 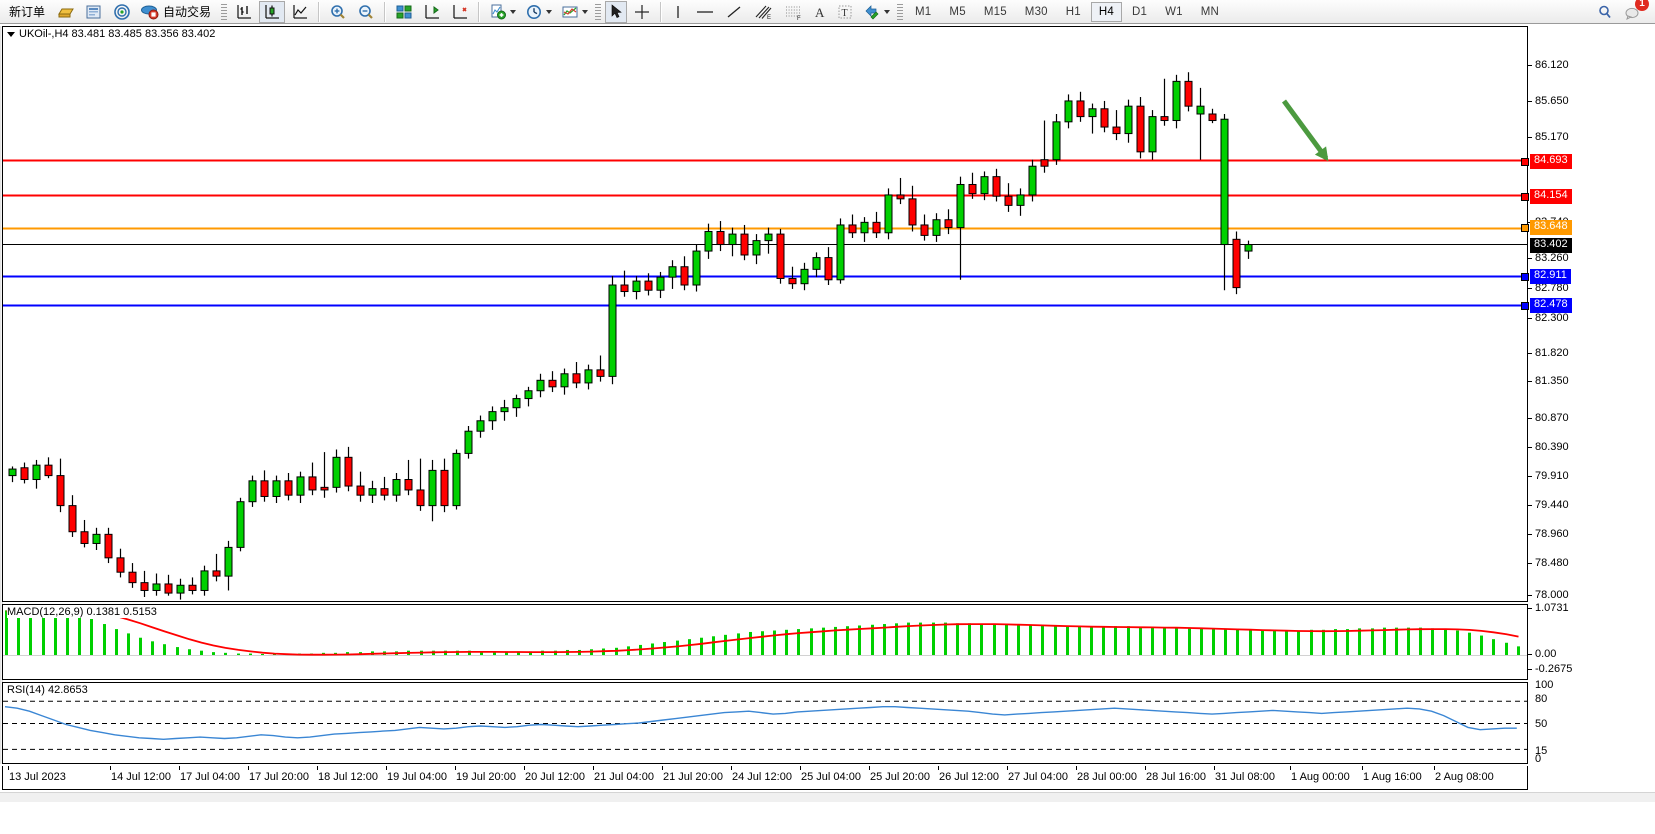 I want to click on time-axis-label: 18 Jul 12:00, so click(x=348, y=777).